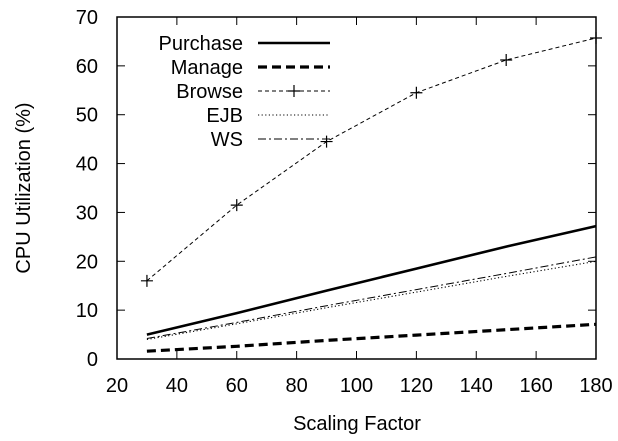 This screenshot has height=441, width=618. Describe the element at coordinates (87, 67) in the screenshot. I see `y-tick-label: 60` at that location.